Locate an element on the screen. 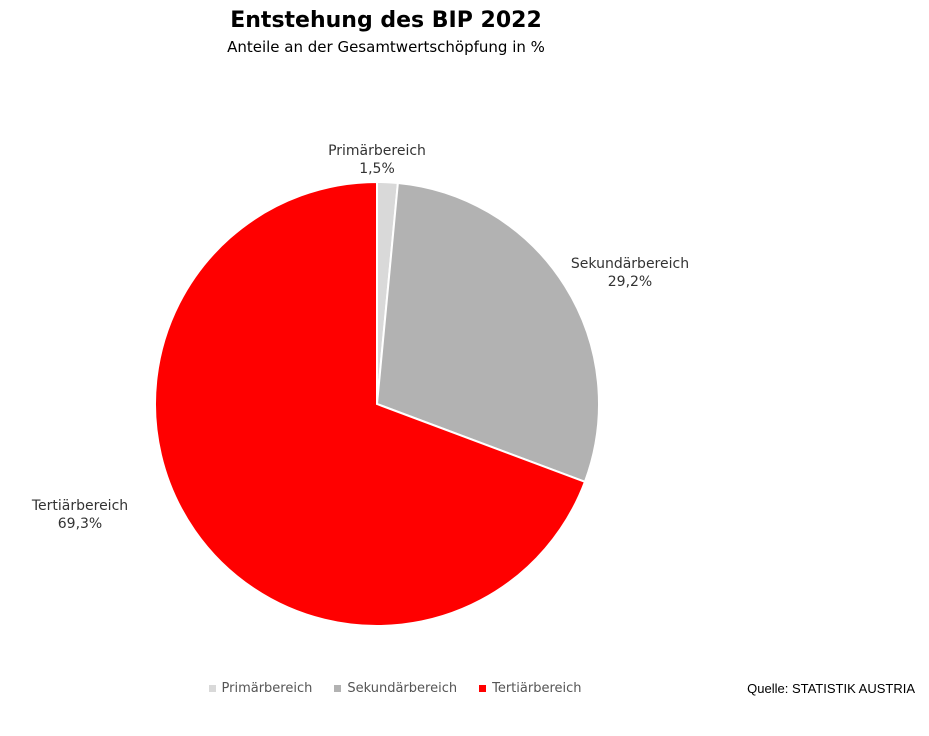 The height and width of the screenshot is (736, 929). legend-label: Tertiärbereich is located at coordinates (537, 688).